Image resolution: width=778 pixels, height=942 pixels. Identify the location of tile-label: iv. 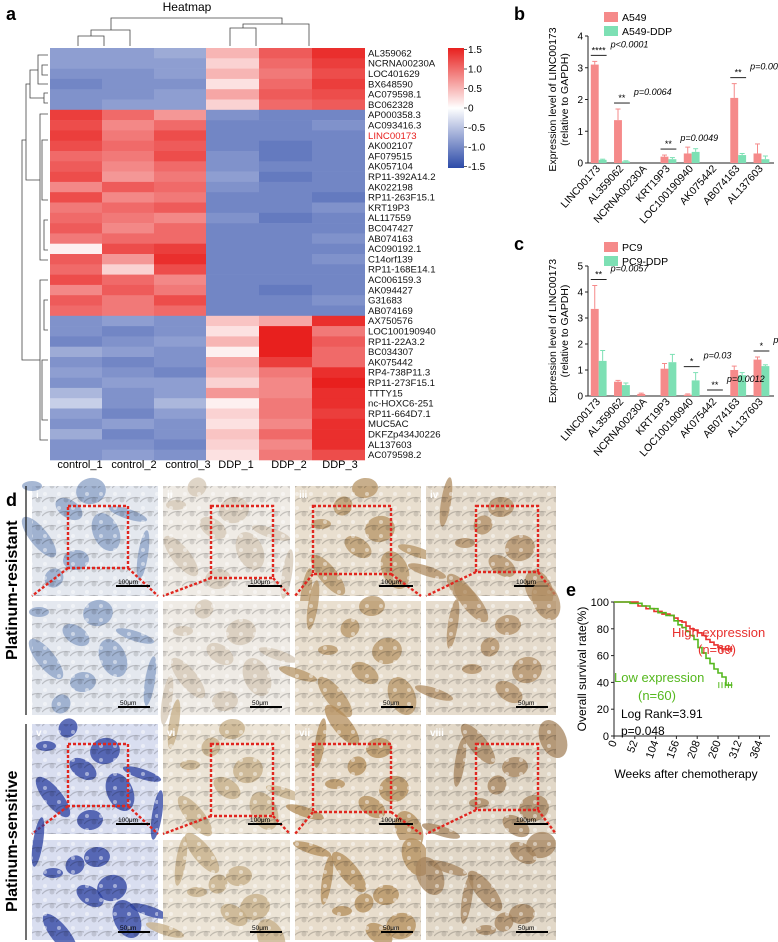
(434, 495).